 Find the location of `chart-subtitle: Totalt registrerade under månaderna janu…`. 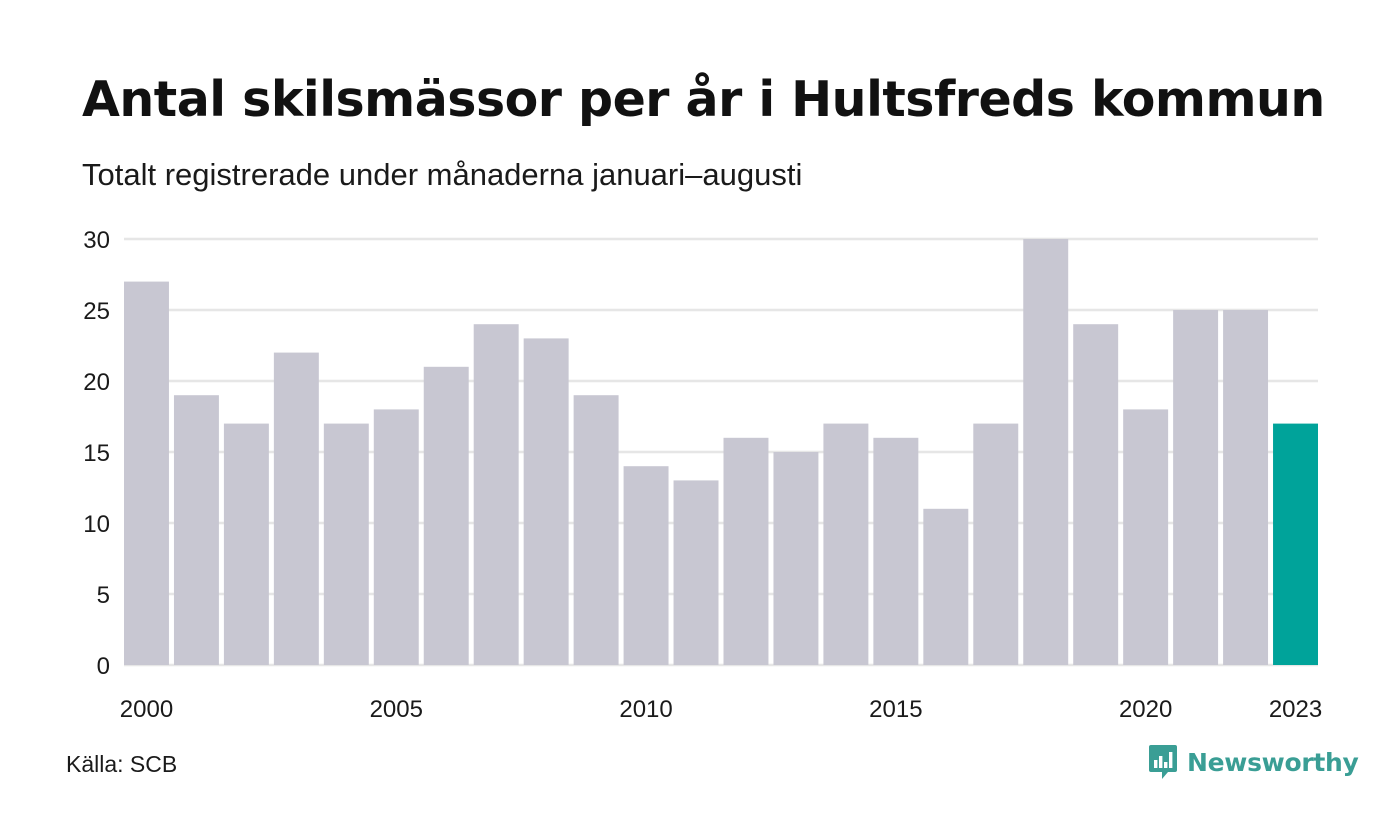

chart-subtitle: Totalt registrerade under månaderna janu… is located at coordinates (442, 174).